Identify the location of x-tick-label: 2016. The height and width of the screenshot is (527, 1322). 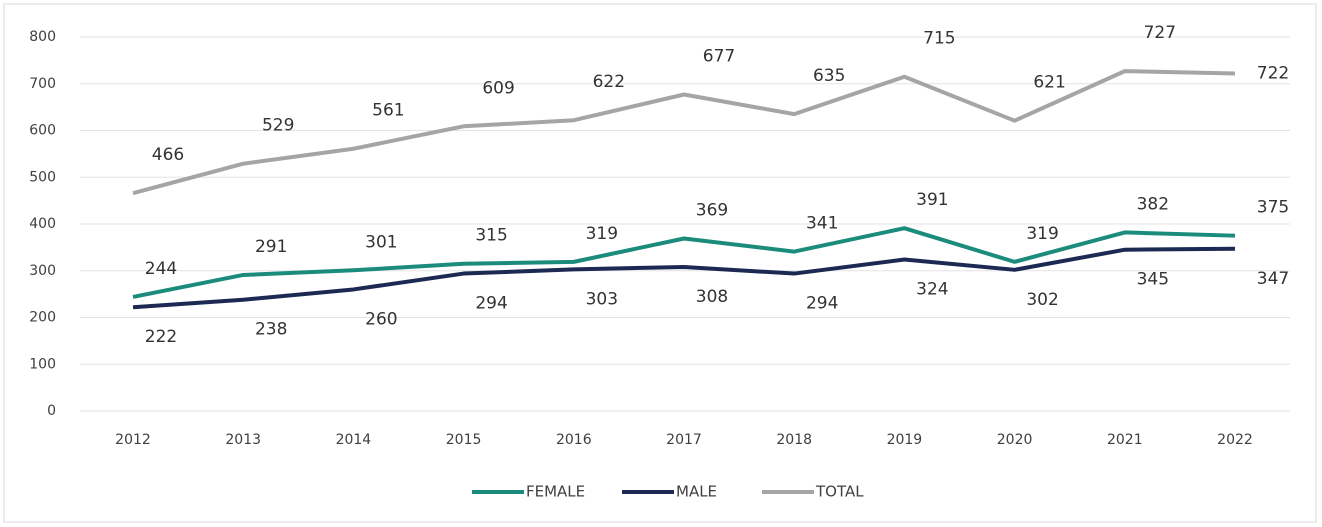
(574, 440).